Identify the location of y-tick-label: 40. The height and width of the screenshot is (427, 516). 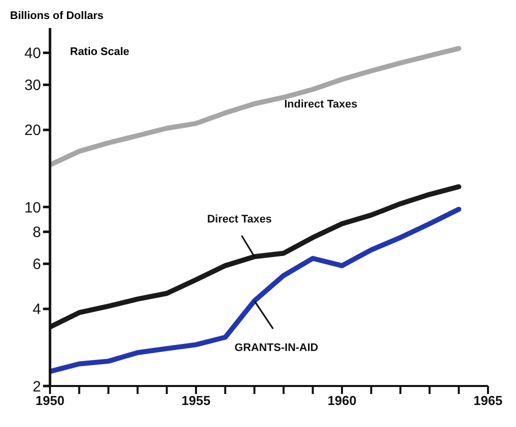
(32, 53).